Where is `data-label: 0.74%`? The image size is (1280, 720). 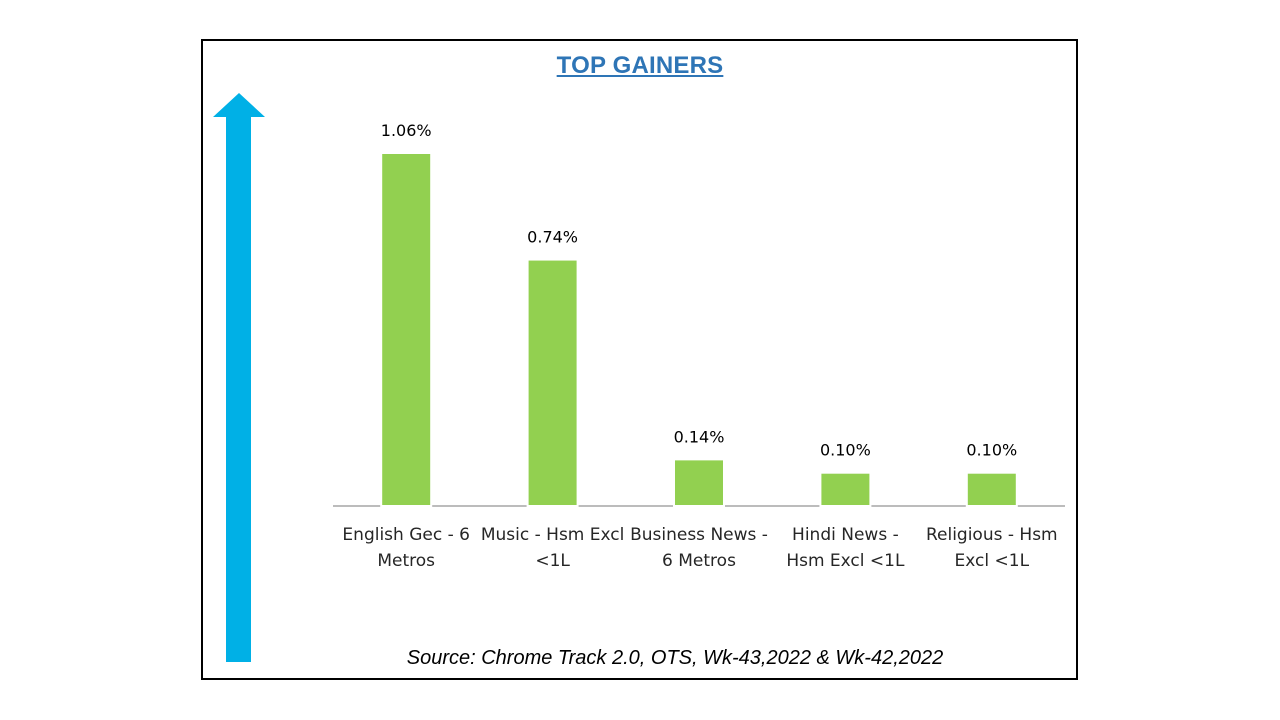 data-label: 0.74% is located at coordinates (552, 237).